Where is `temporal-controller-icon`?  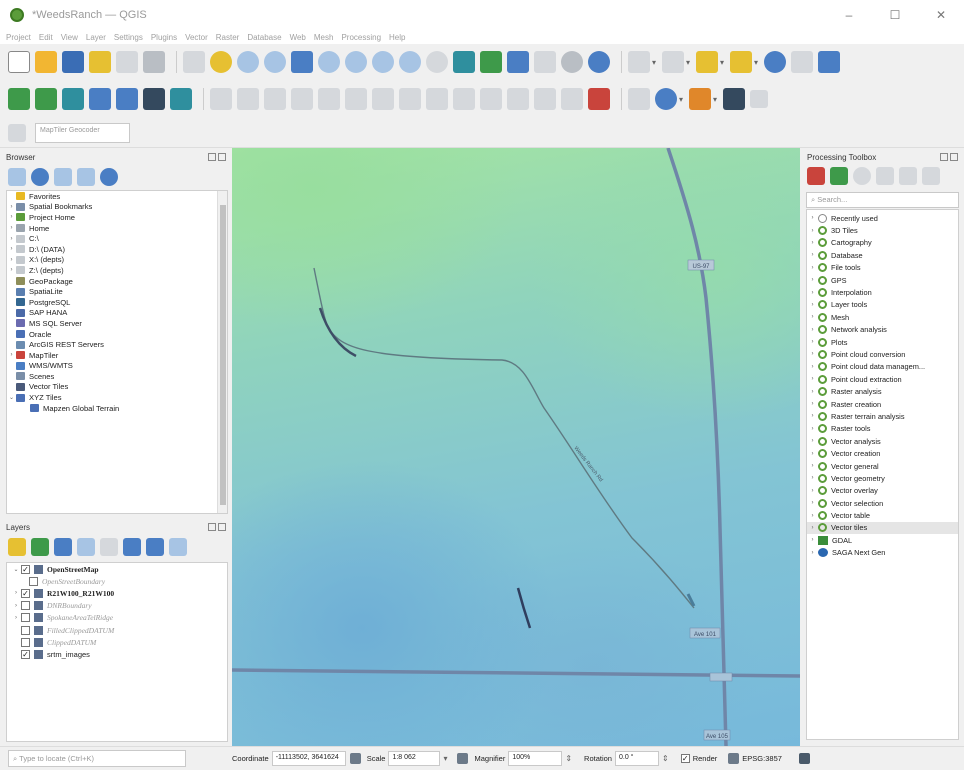 temporal-controller-icon is located at coordinates (572, 62).